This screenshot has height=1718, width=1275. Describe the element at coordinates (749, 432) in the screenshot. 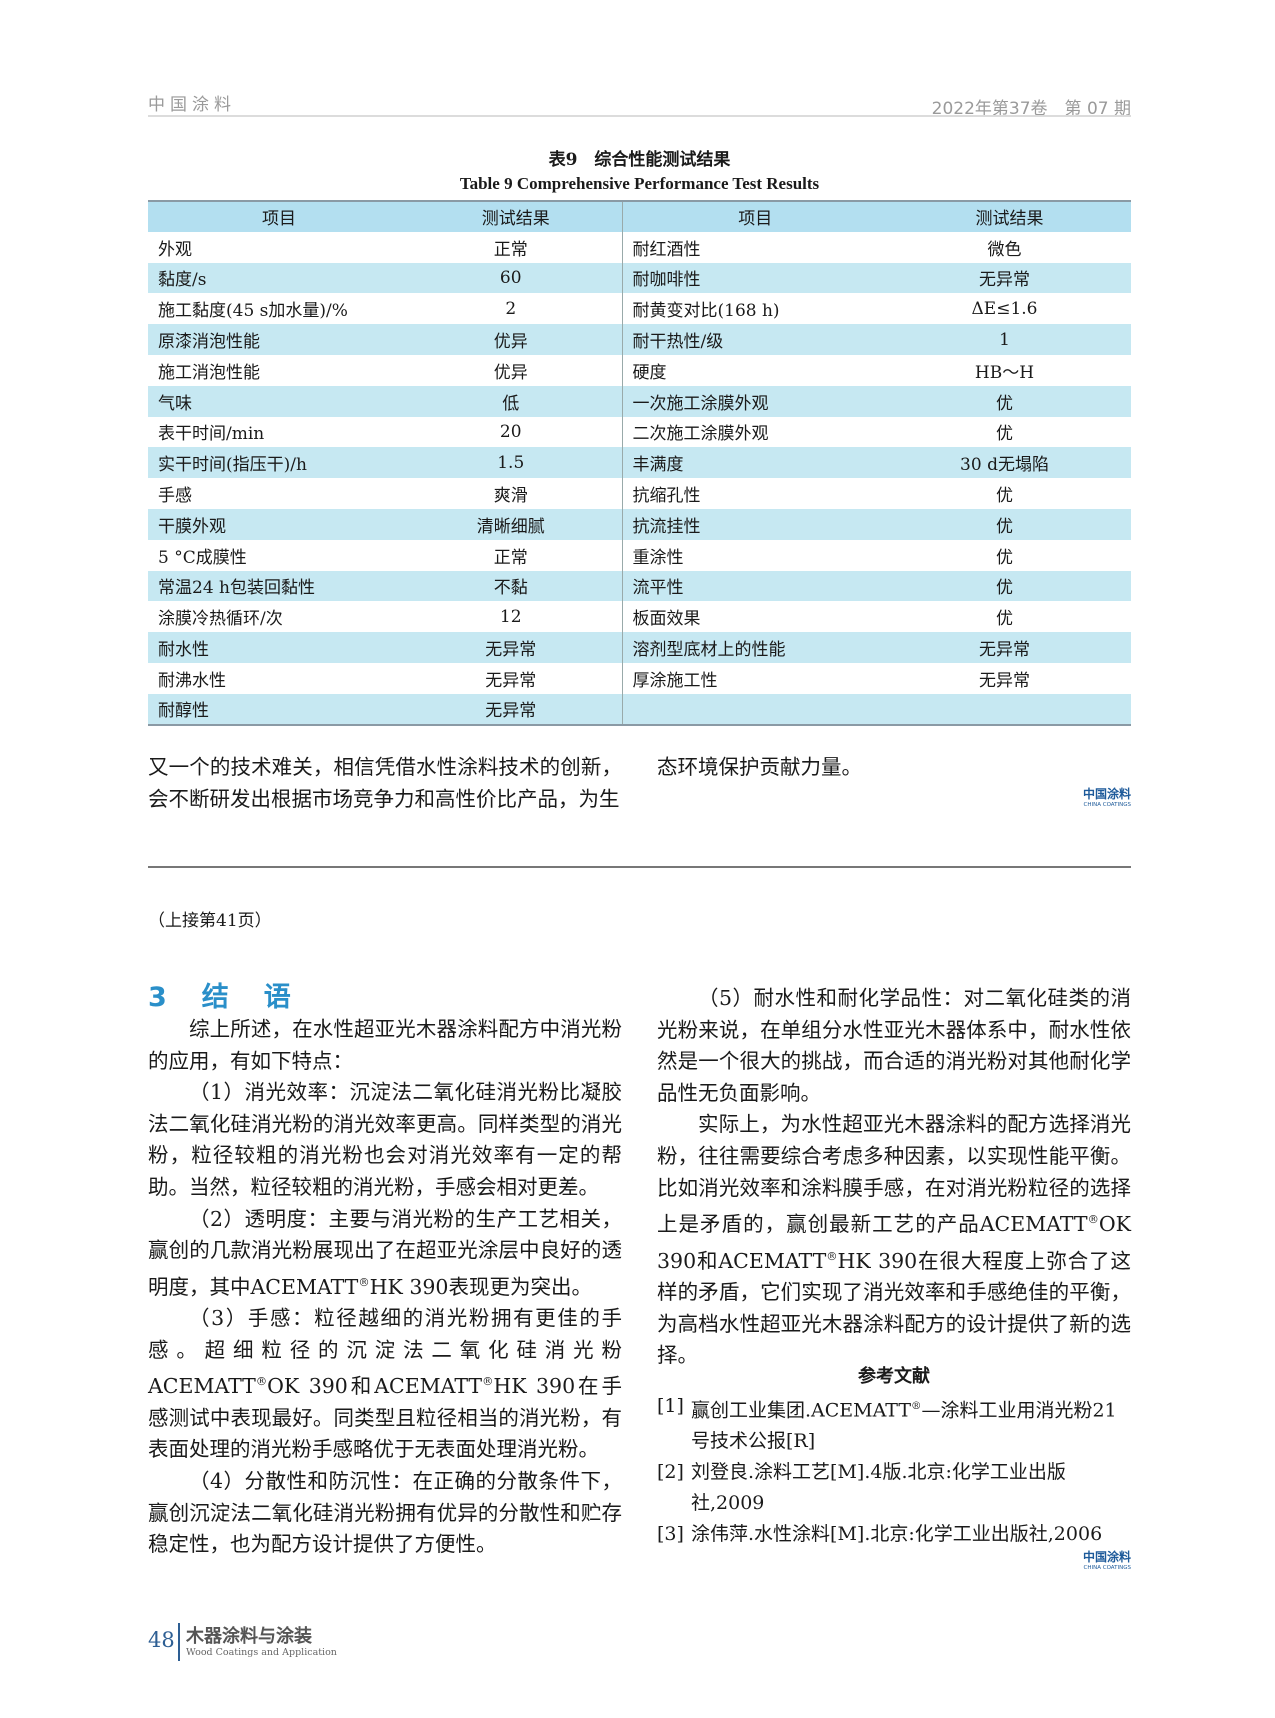

I see `item-cell: 二次施工涂膜外观` at that location.